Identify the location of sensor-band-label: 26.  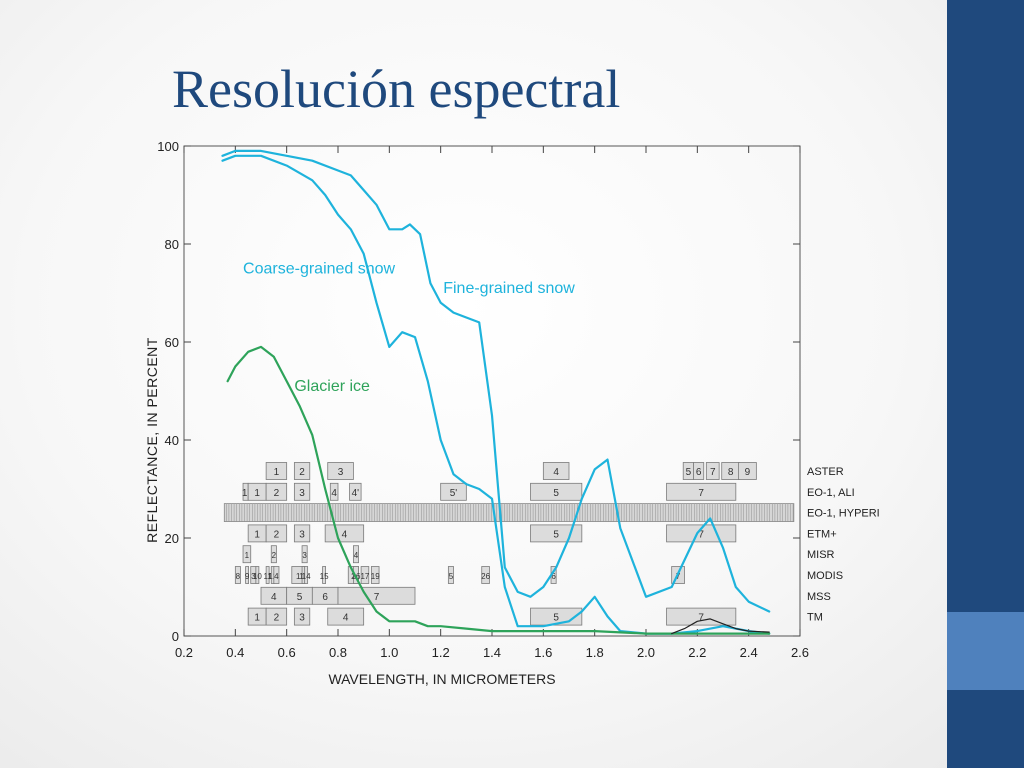
(485, 576).